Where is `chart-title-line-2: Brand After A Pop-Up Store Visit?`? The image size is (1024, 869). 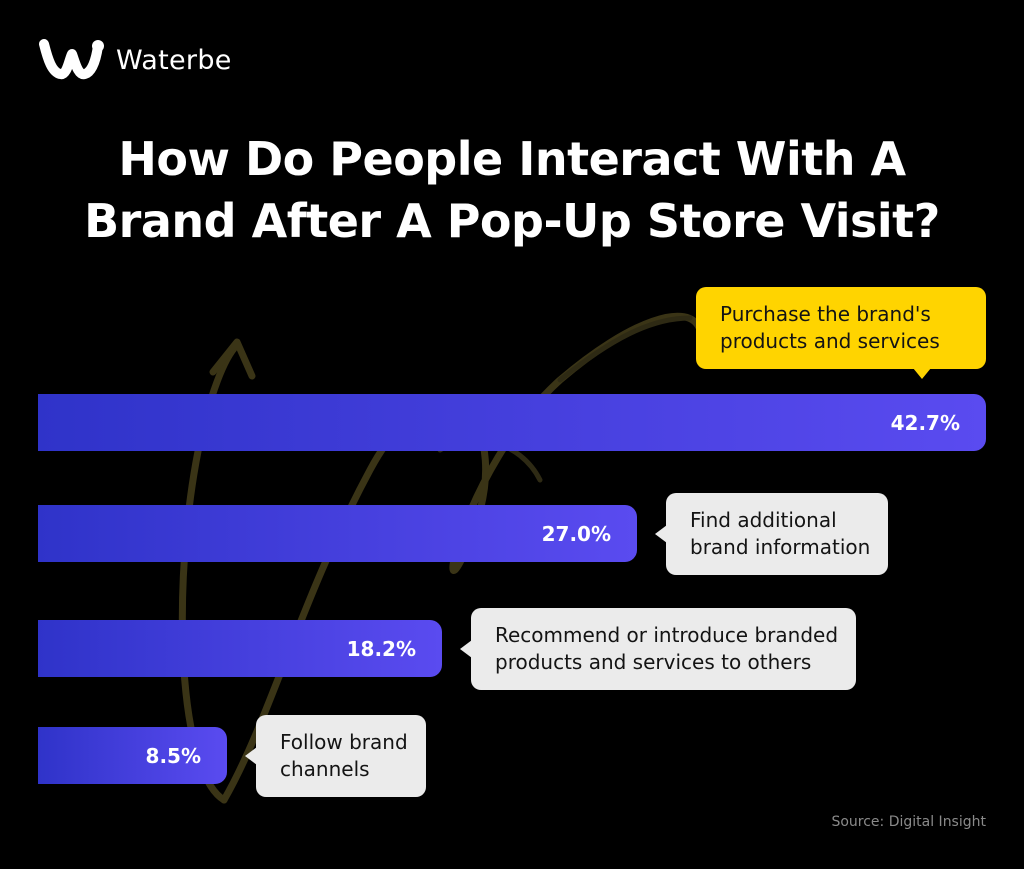
chart-title-line-2: Brand After A Pop-Up Store Visit? is located at coordinates (512, 221).